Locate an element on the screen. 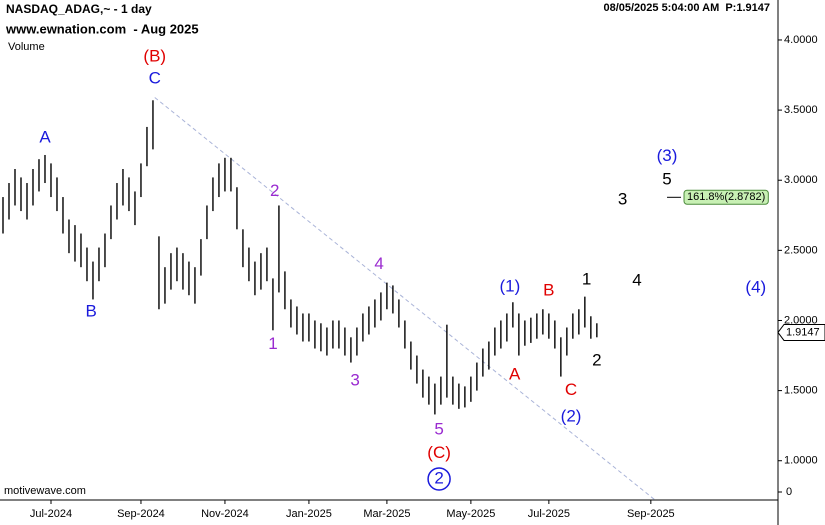 This screenshot has height=525, width=825. wave-label: (B) is located at coordinates (154, 55).